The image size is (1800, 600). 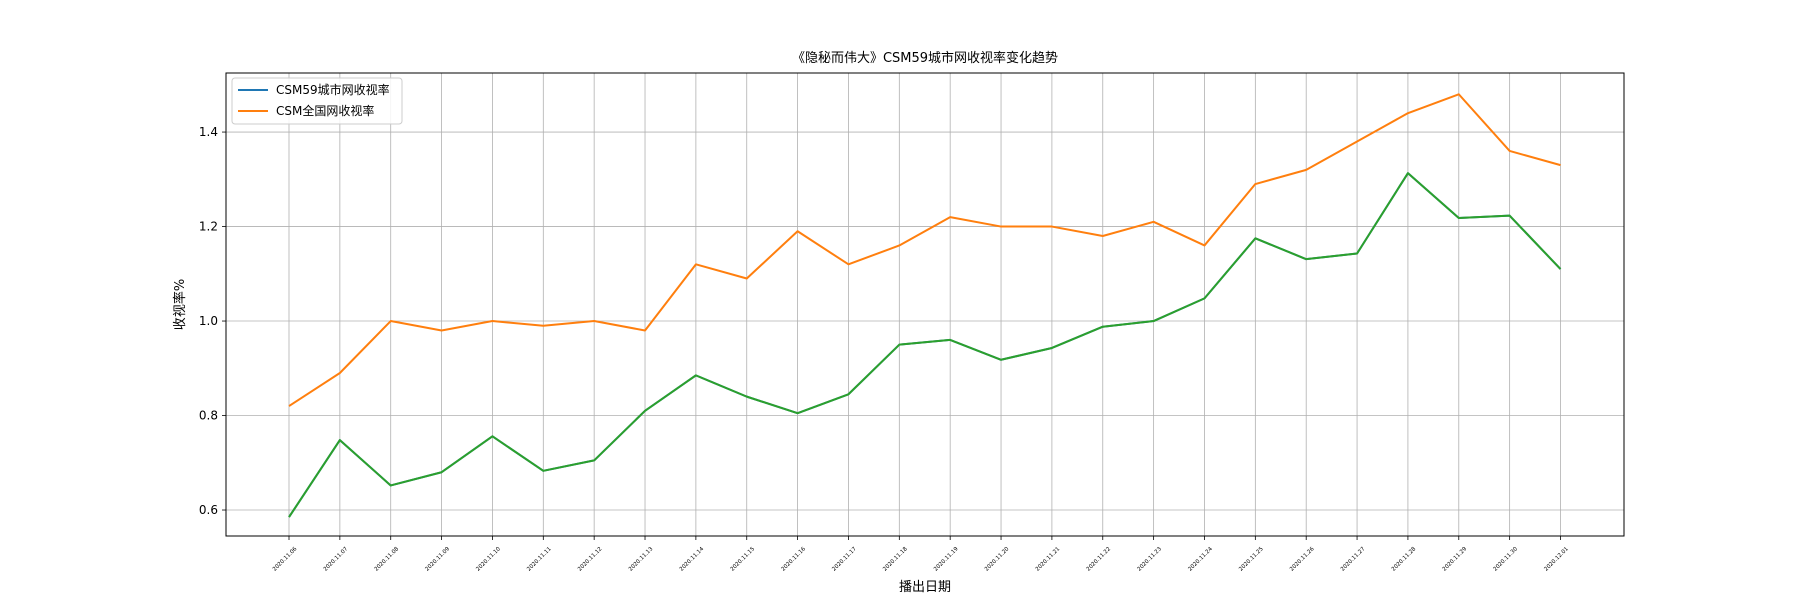 What do you see at coordinates (325, 110) in the screenshot?
I see `legend-label: CSM全国网收视率` at bounding box center [325, 110].